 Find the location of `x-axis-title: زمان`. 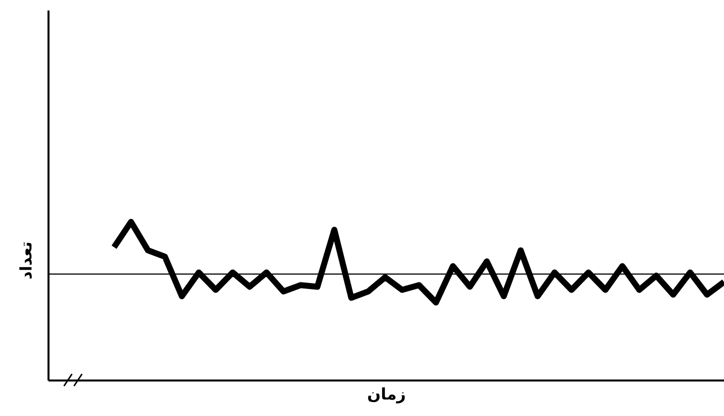

x-axis-title: زمان is located at coordinates (386, 395).